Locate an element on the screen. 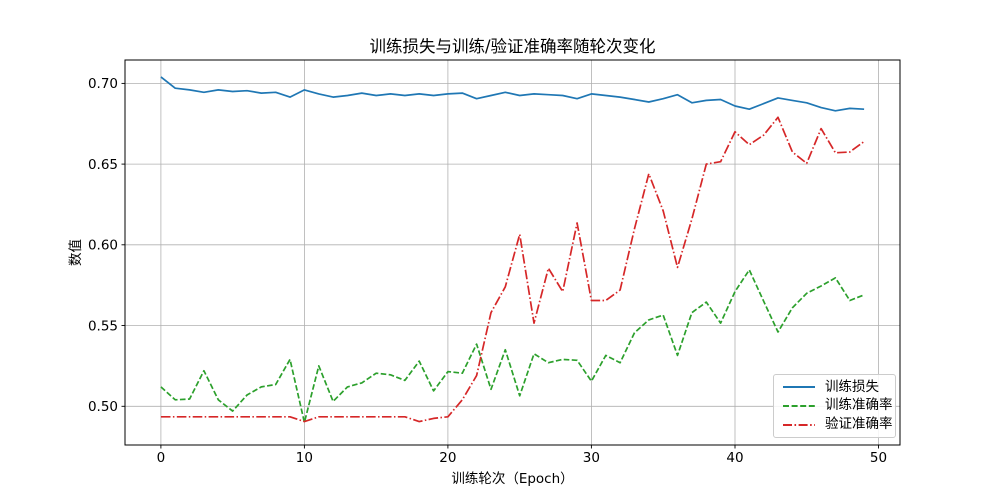 This screenshot has height=500, width=1000. x-tick-label: 0 is located at coordinates (161, 458).